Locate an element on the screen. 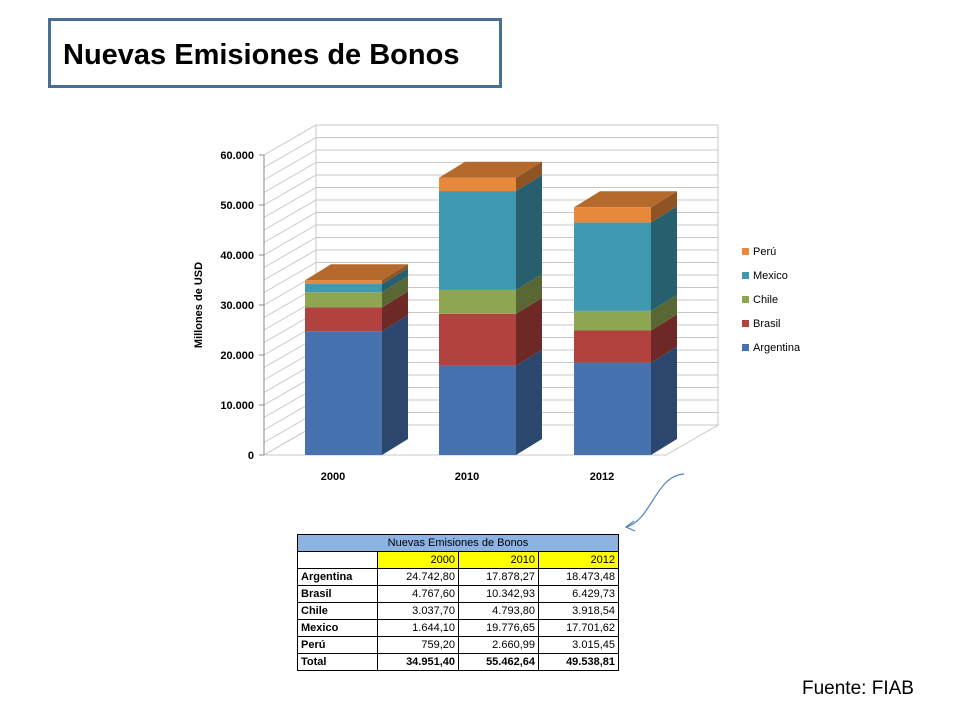 Image resolution: width=960 pixels, height=720 pixels. y-tick-label: 30.000 is located at coordinates (237, 306).